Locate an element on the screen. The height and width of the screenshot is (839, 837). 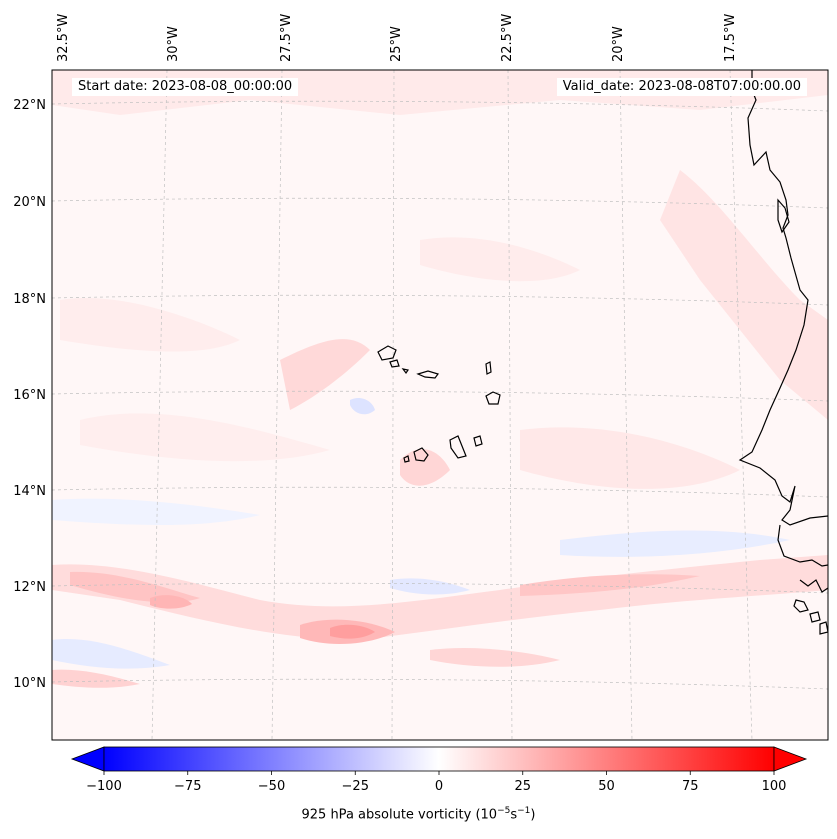
lat-label: 16°N is located at coordinates (29, 395).